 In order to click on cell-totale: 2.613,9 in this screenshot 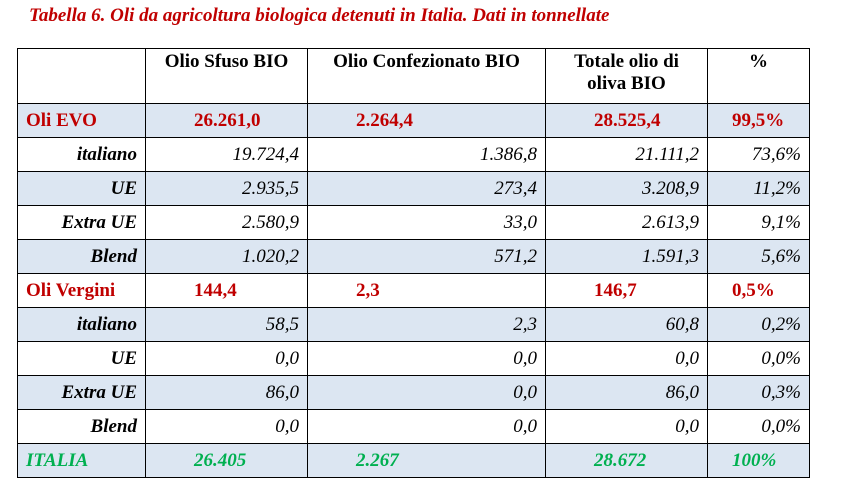, I will do `click(626, 222)`.